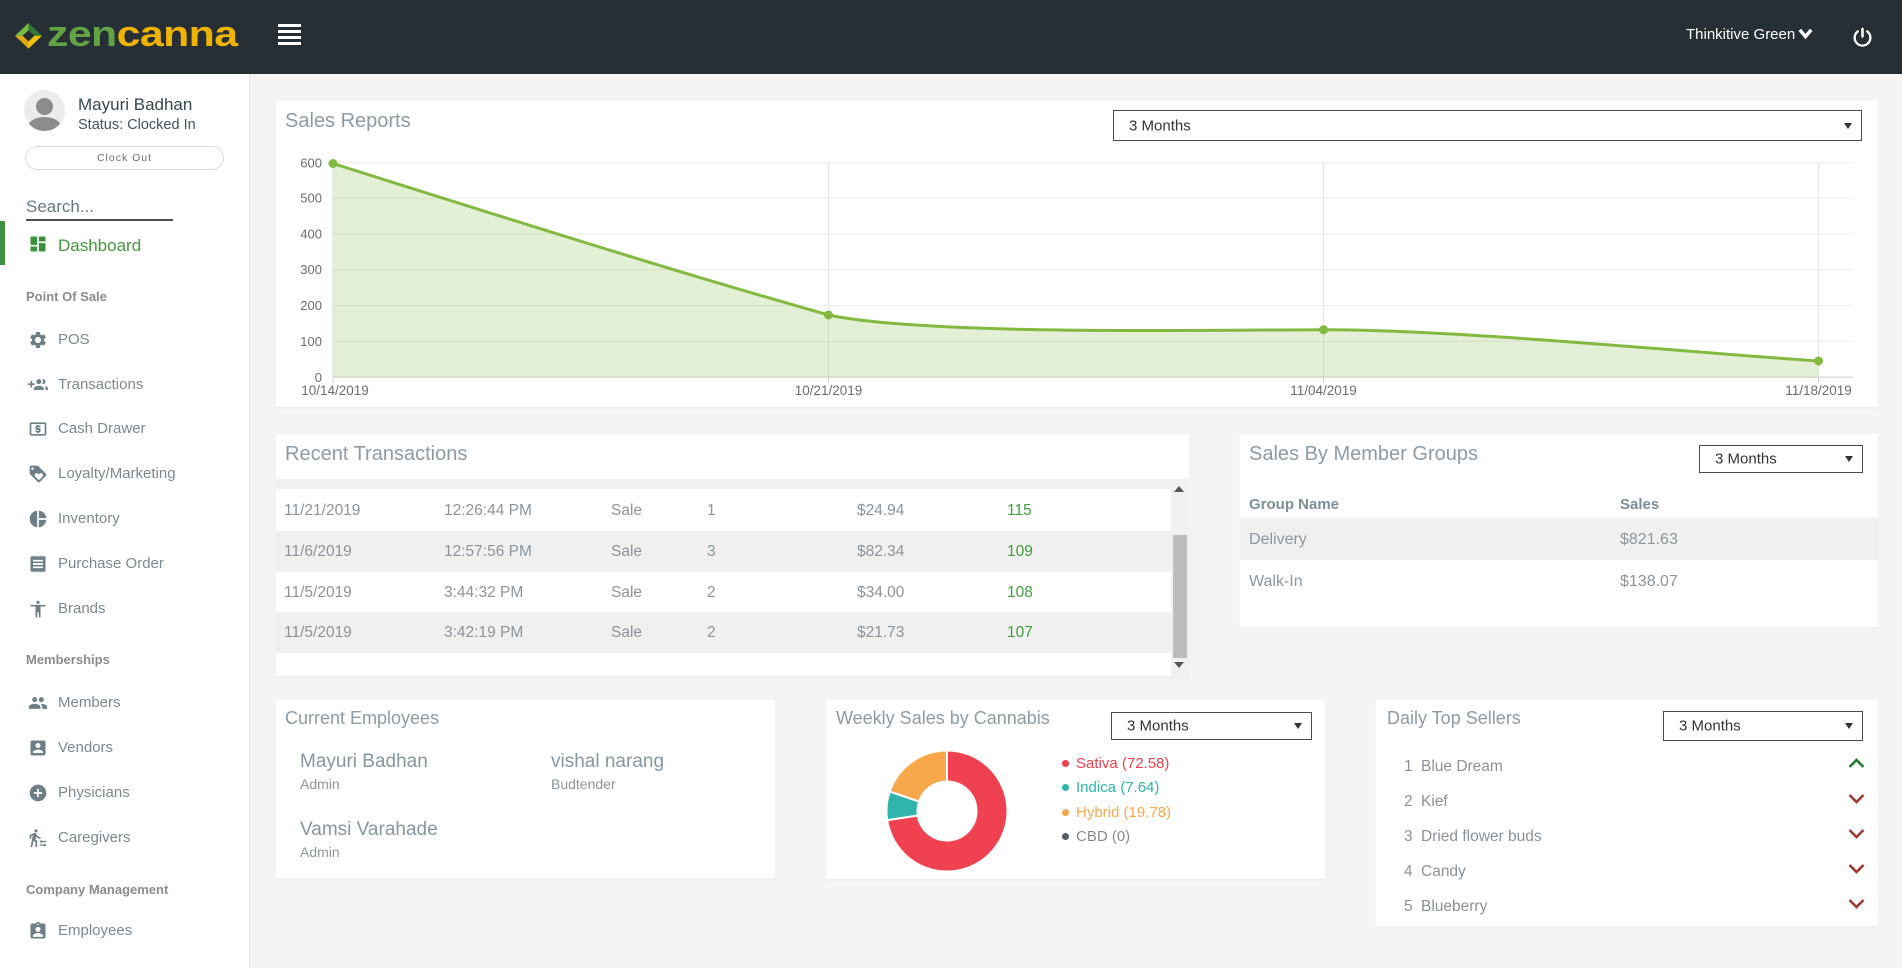 The width and height of the screenshot is (1902, 968). What do you see at coordinates (1323, 390) in the screenshot?
I see `svg-text: 11/04/2019` at bounding box center [1323, 390].